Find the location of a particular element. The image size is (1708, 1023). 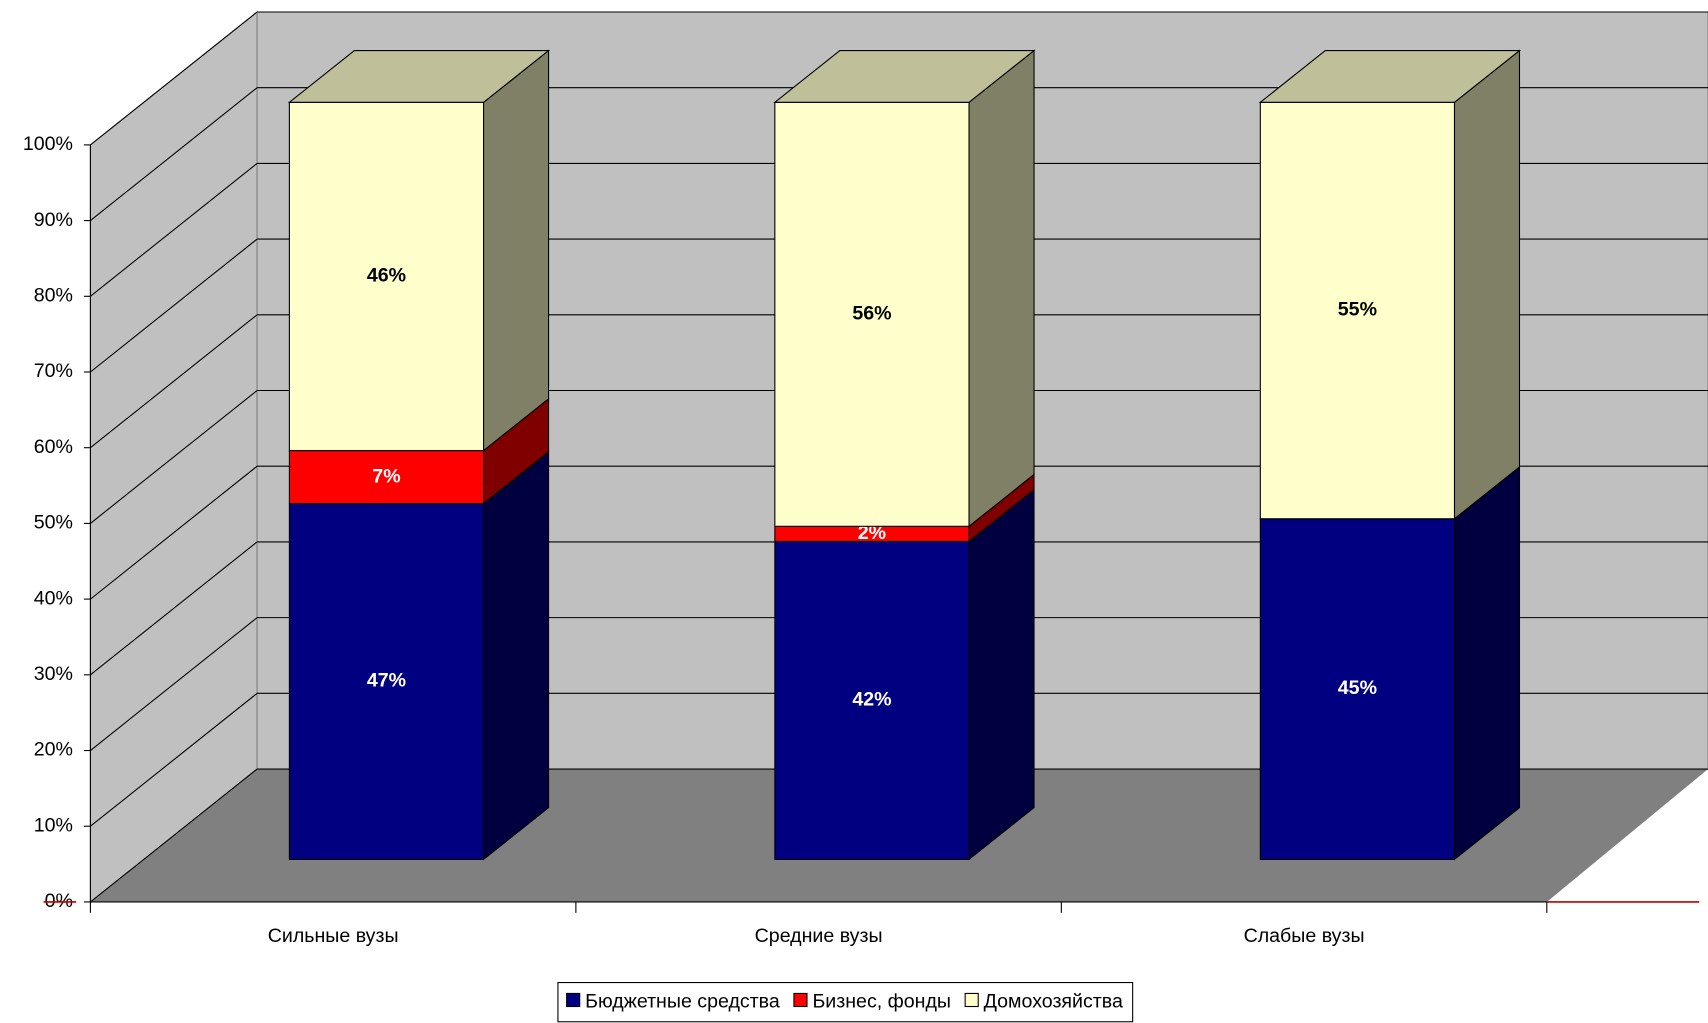

x-tick-label: Сильные вузы is located at coordinates (333, 936).